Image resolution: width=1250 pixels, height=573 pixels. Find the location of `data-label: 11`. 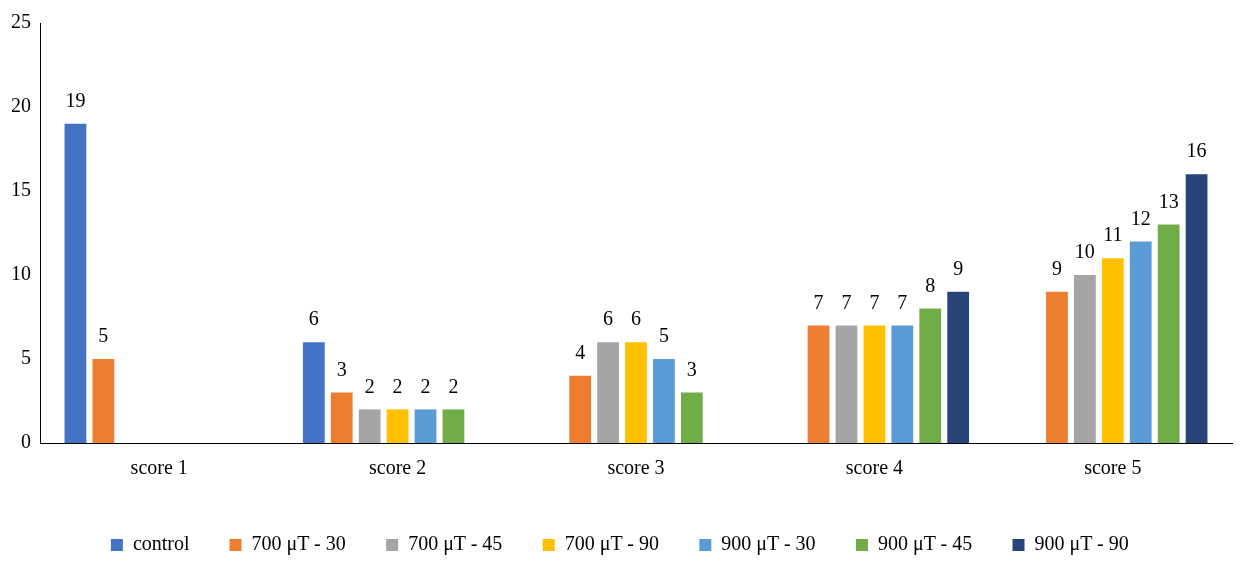

data-label: 11 is located at coordinates (1113, 234).